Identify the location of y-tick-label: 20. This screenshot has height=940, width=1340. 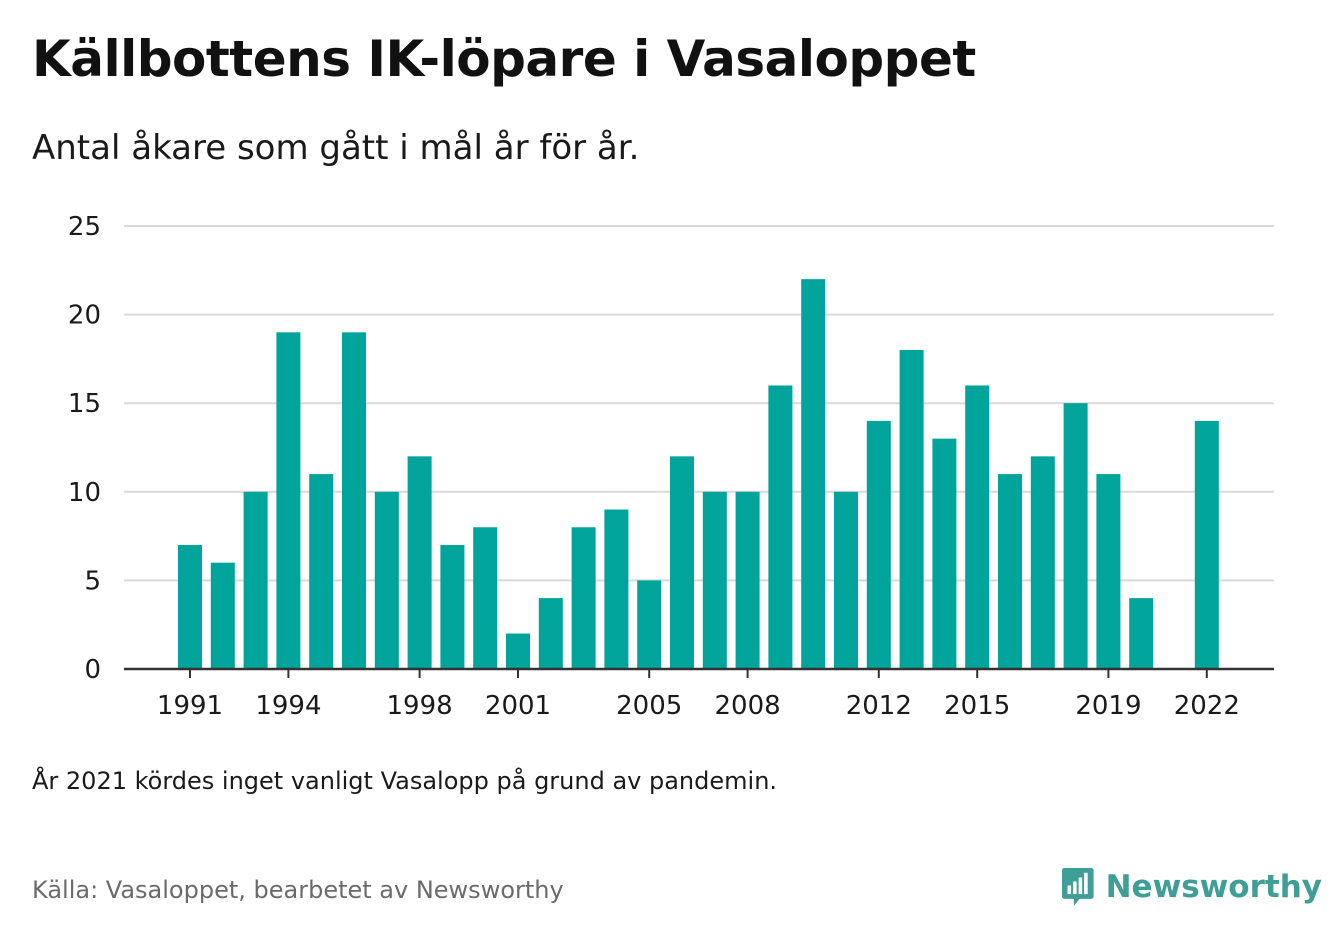
(84, 316).